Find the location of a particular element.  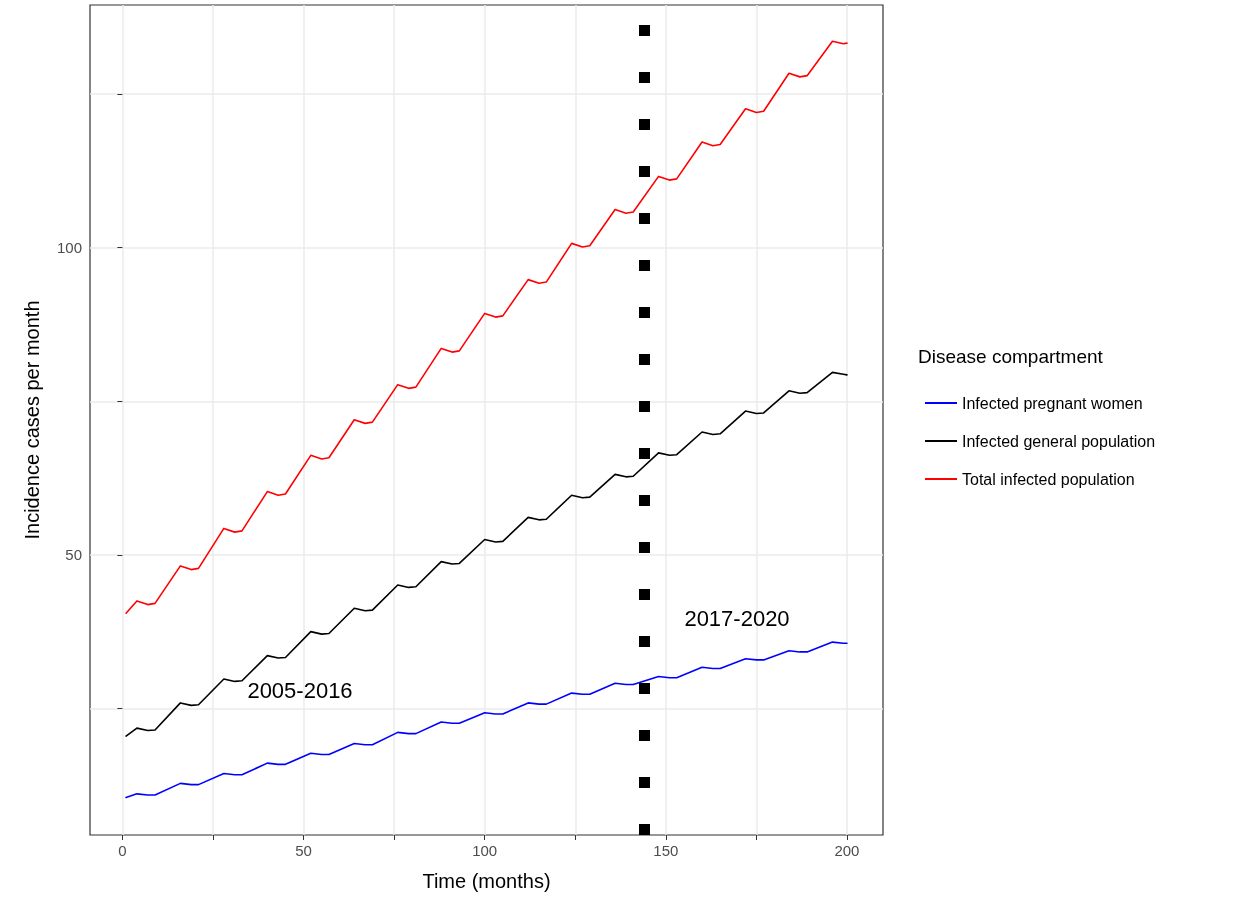

legend-label: Infected general population is located at coordinates (1059, 441).